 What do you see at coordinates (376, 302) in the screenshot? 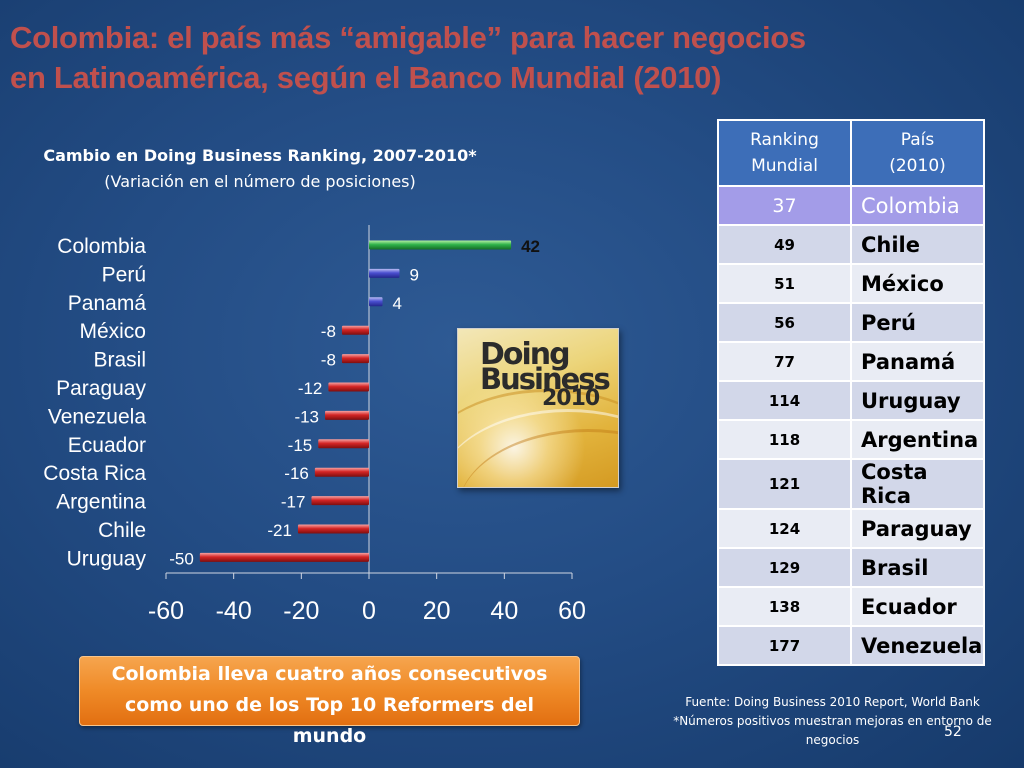
I see `bar-panam-` at bounding box center [376, 302].